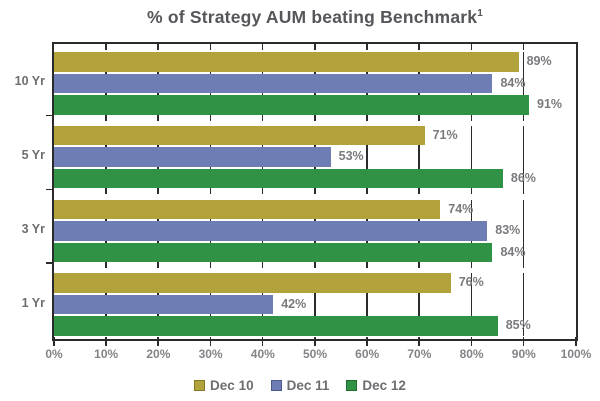 This screenshot has width=600, height=401. I want to click on bar-dec-12-5-yr, so click(278, 178).